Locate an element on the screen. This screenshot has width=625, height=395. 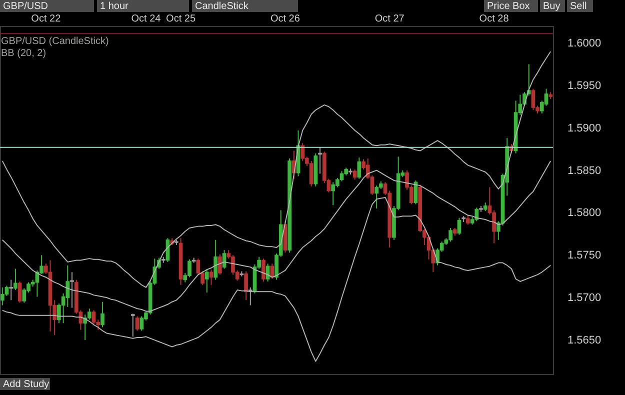
text: CandleStick is located at coordinates (222, 6).